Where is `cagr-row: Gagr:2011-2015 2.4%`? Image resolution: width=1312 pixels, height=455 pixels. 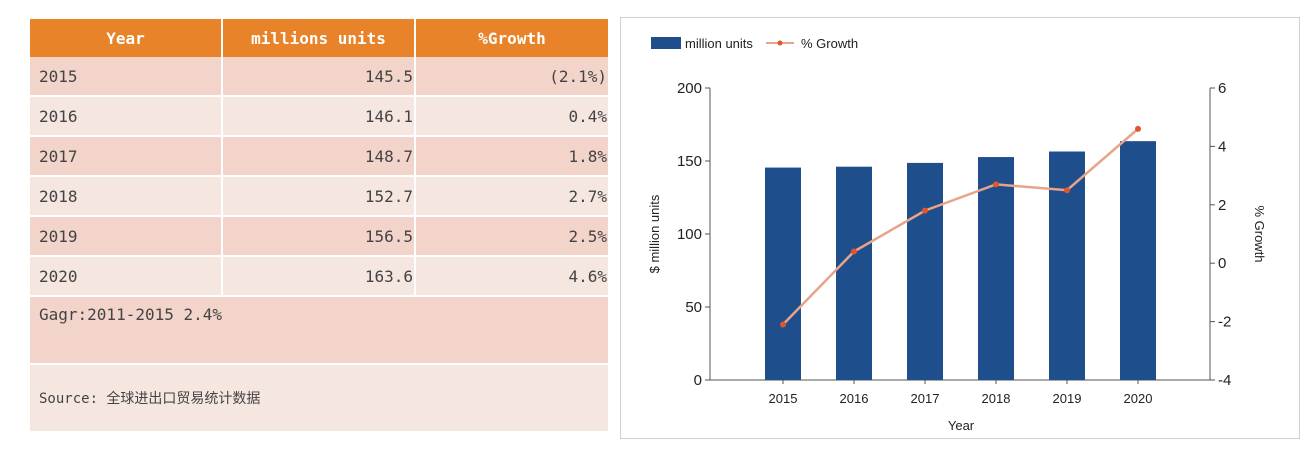 cagr-row: Gagr:2011-2015 2.4% is located at coordinates (319, 330).